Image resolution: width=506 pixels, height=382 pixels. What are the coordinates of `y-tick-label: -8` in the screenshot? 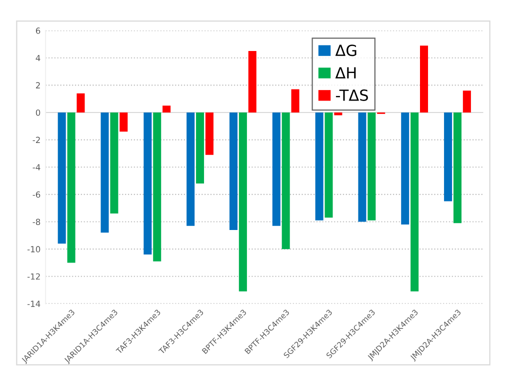 It's located at (36, 222).